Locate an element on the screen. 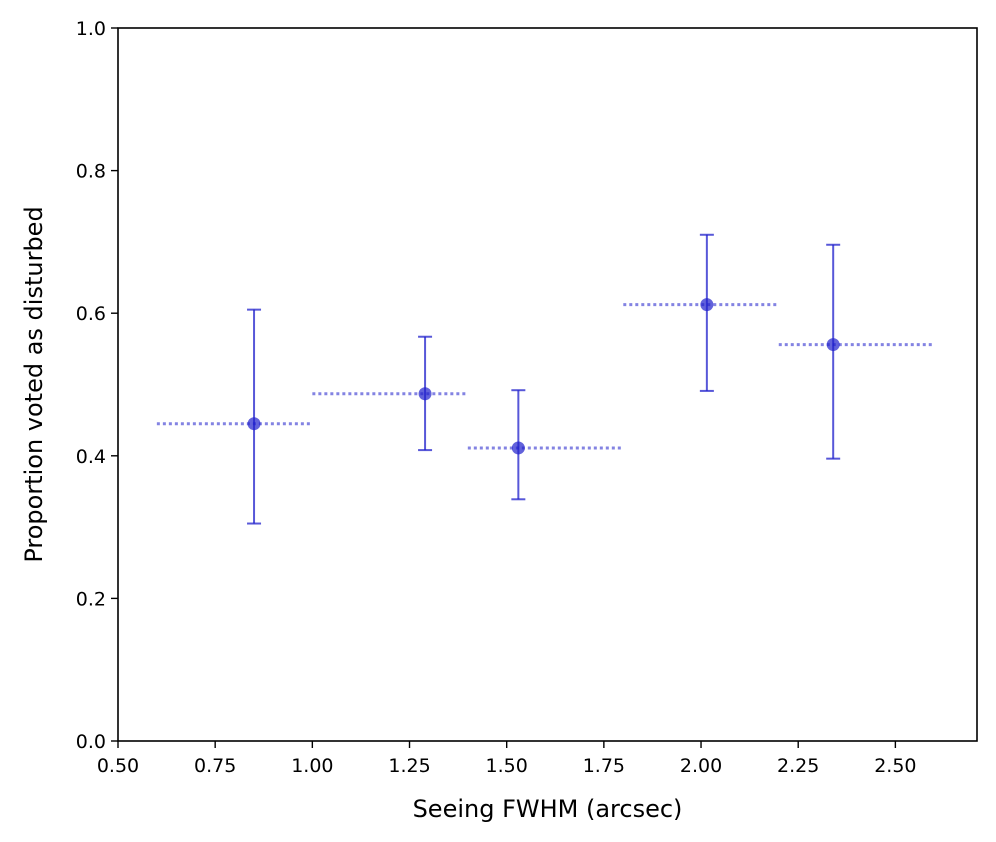  y-tick-label: 0.8 is located at coordinates (91, 172).